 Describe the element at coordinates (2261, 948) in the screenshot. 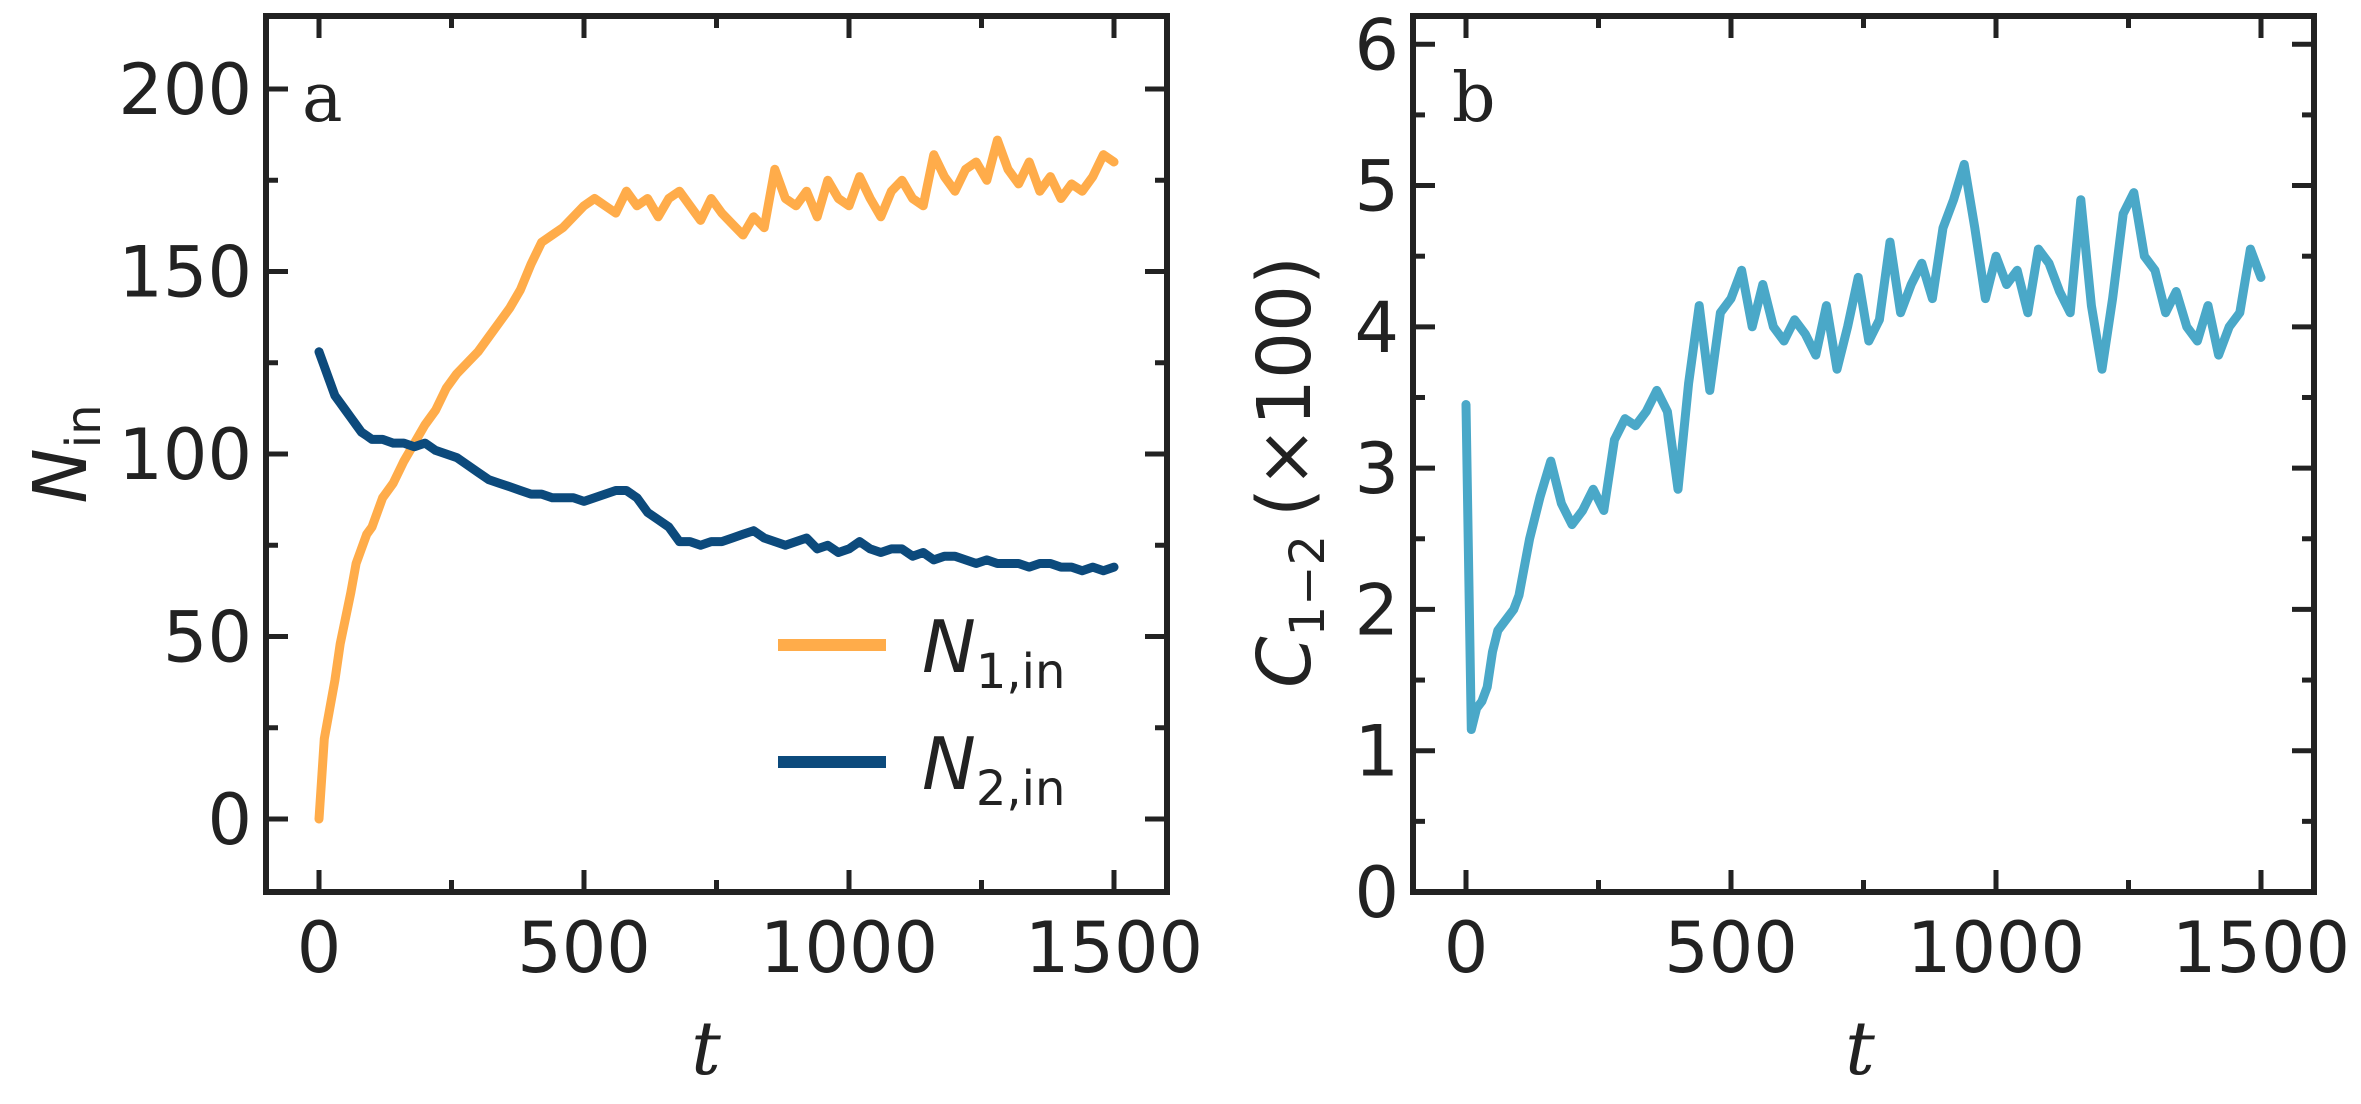

I see `panel-b-xtick-label: 1500` at that location.